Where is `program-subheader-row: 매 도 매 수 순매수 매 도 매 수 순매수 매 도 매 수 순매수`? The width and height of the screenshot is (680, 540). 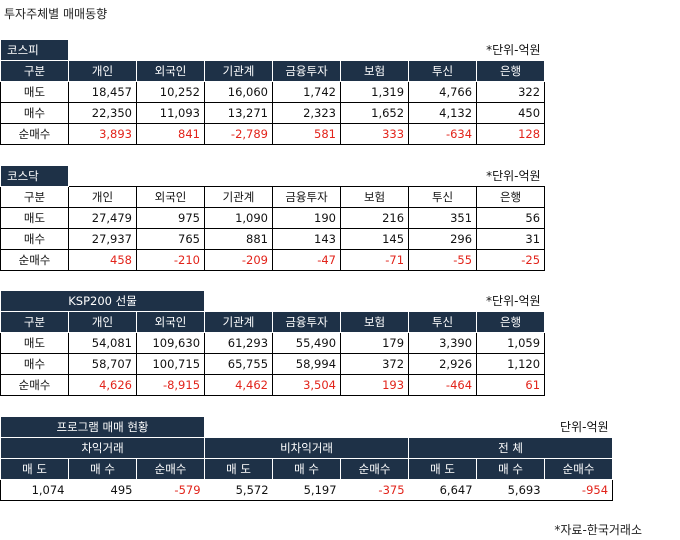 program-subheader-row: 매 도 매 수 순매수 매 도 매 수 순매수 매 도 매 수 순매수 is located at coordinates (307, 469).